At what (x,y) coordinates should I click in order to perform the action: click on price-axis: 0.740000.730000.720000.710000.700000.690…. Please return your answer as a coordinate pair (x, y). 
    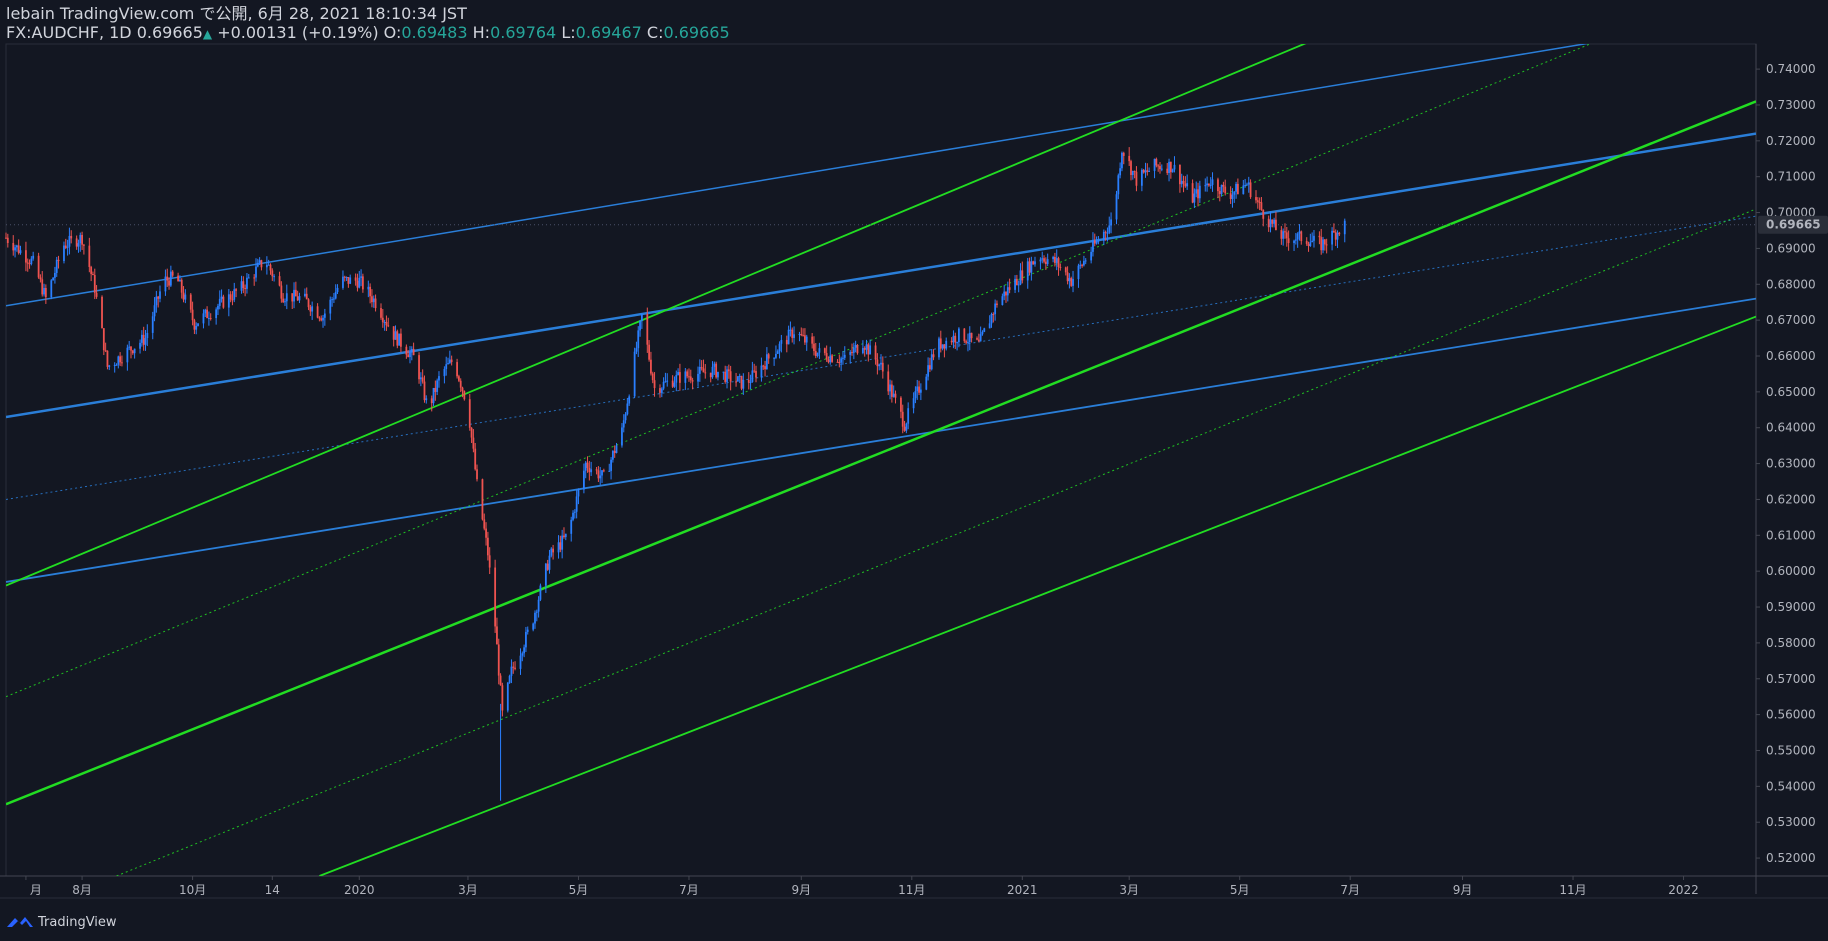
    Looking at the image, I should click on (1792, 463).